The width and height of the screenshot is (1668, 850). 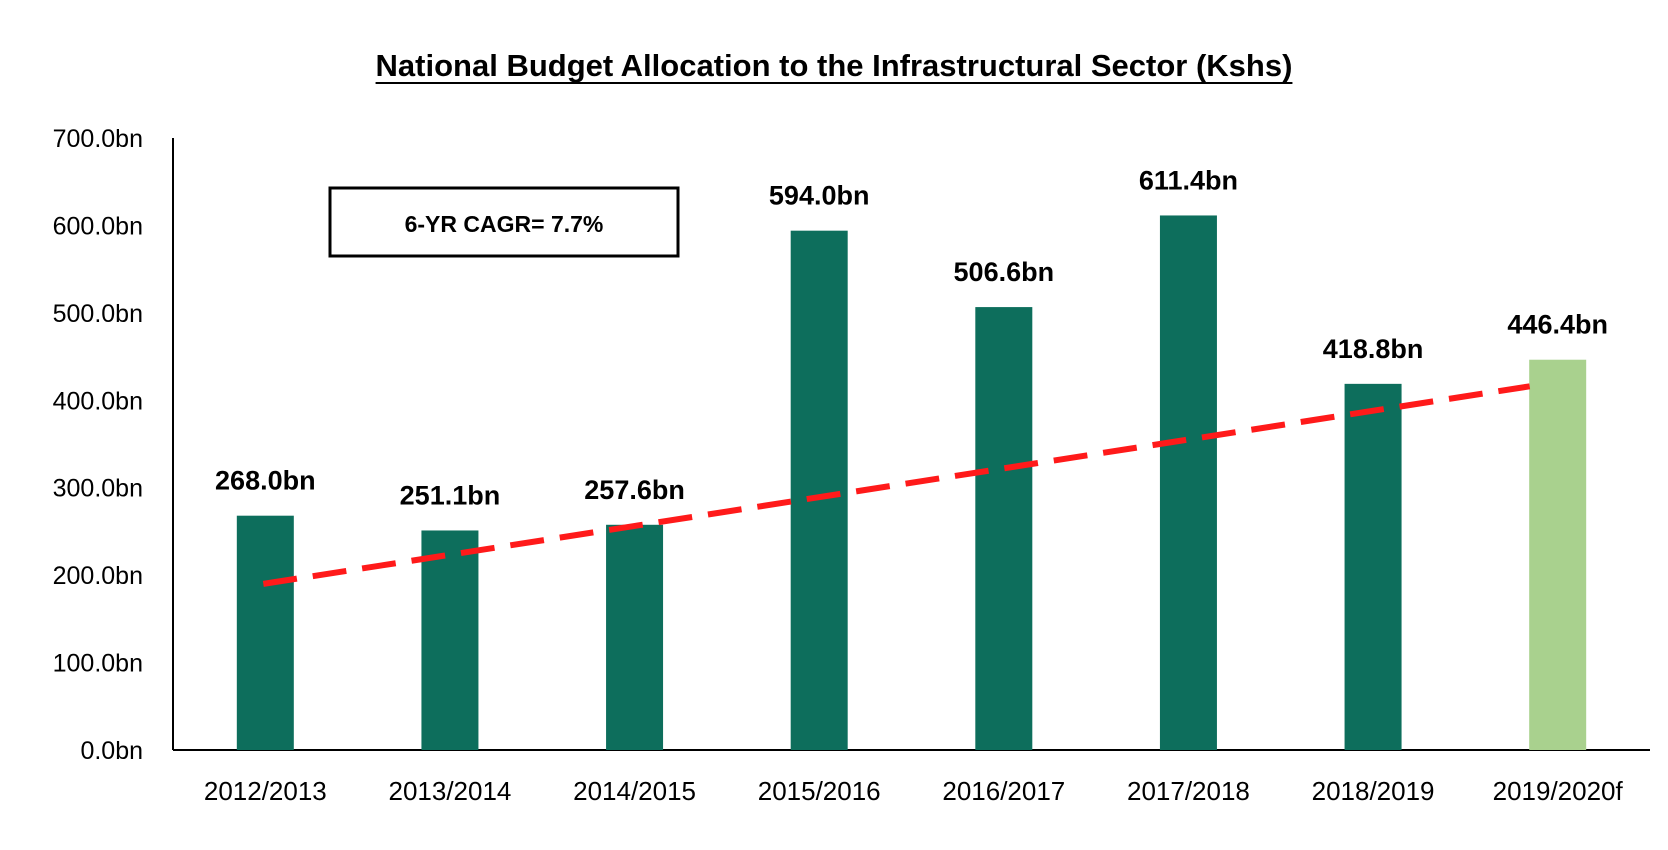 I want to click on y-tick-label: 400.0bn, so click(x=98, y=401).